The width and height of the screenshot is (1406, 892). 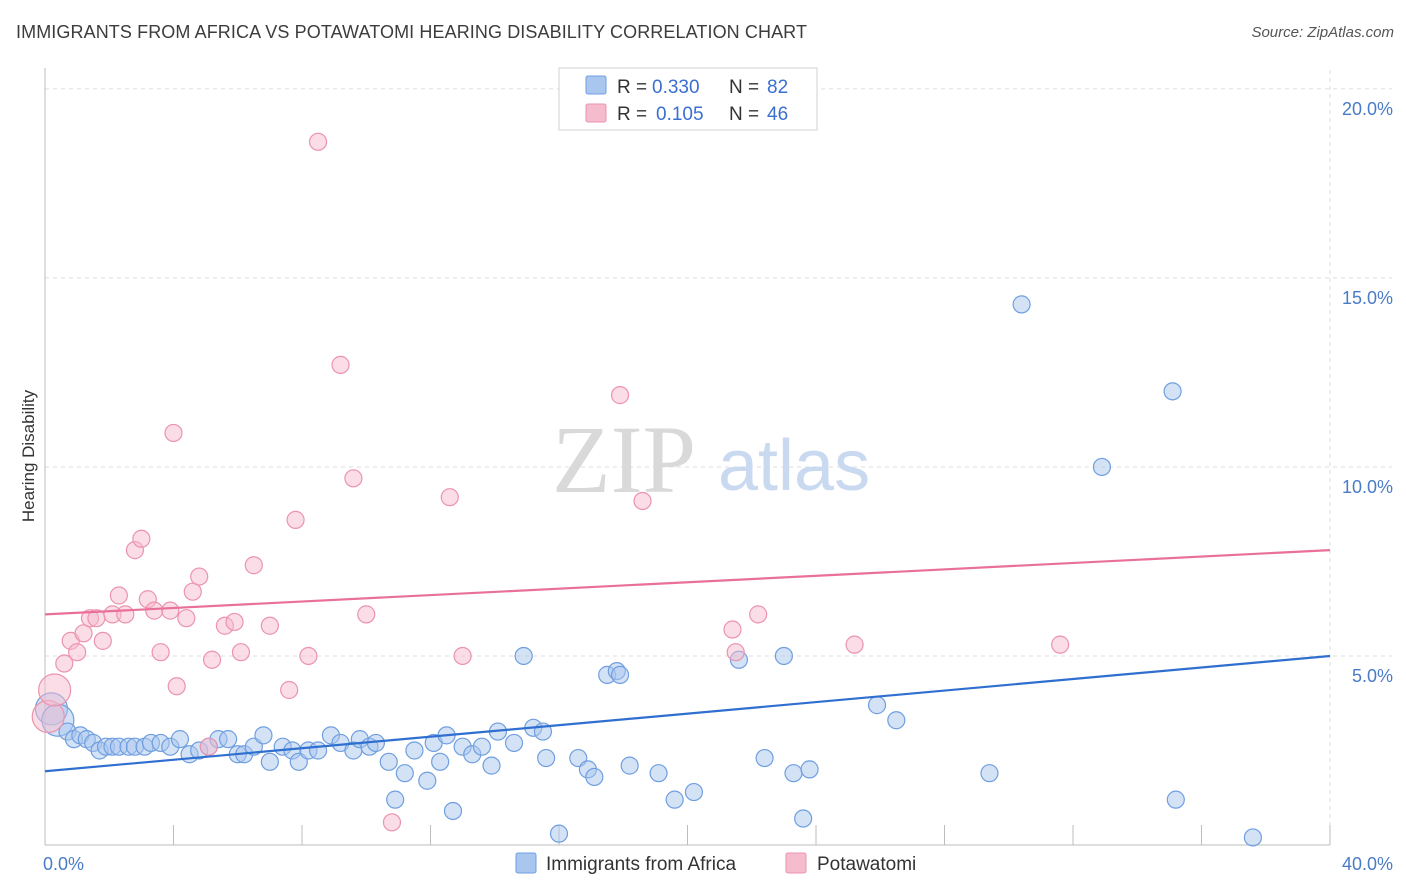 What do you see at coordinates (676, 87) in the screenshot?
I see `legend-r-value-1: 0.330` at bounding box center [676, 87].